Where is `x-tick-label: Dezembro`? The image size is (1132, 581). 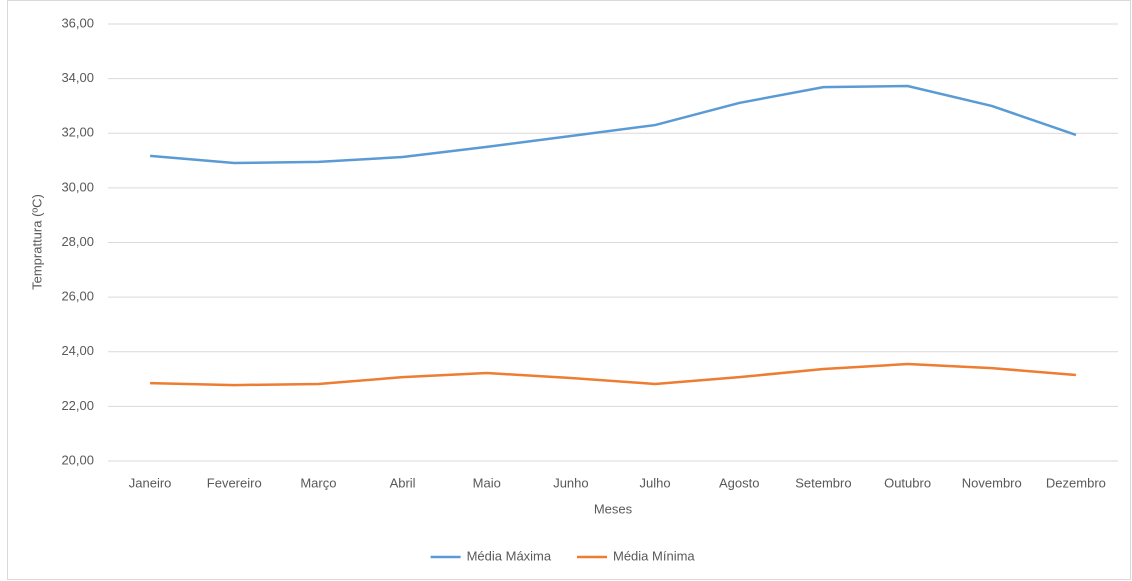
x-tick-label: Dezembro is located at coordinates (1076, 482).